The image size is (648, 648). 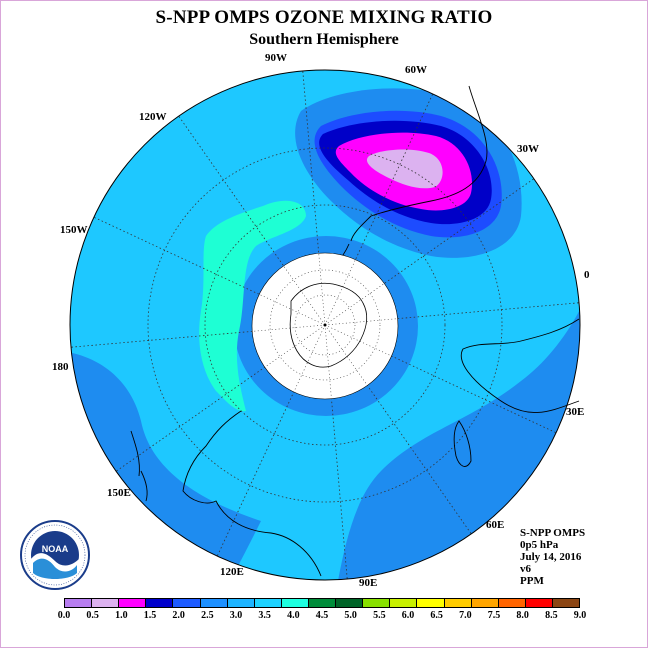 I want to click on info-level: 0p5 hPa, so click(x=539, y=545).